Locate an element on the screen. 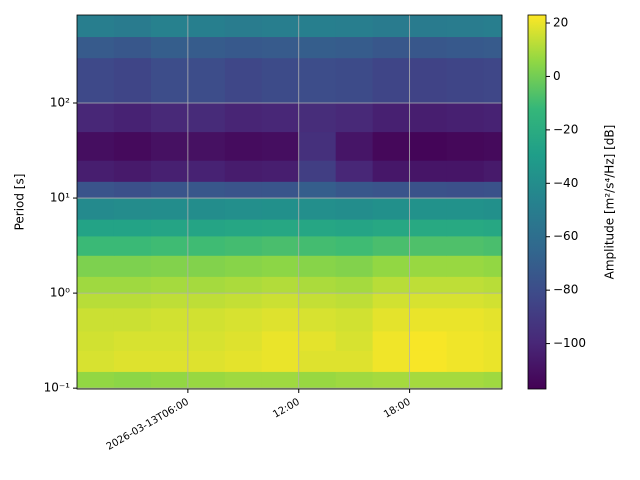 Image resolution: width=640 pixels, height=480 pixels. colorbar is located at coordinates (537, 202).